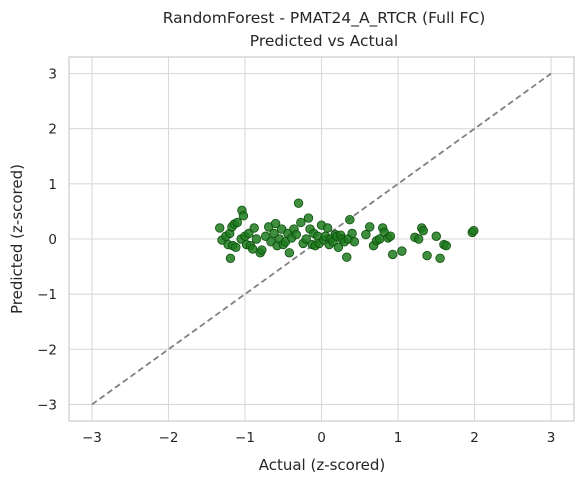 The height and width of the screenshot is (484, 584). I want to click on x-tick-labels: −3 −2 −1 0 1 2 3, so click(318, 438).